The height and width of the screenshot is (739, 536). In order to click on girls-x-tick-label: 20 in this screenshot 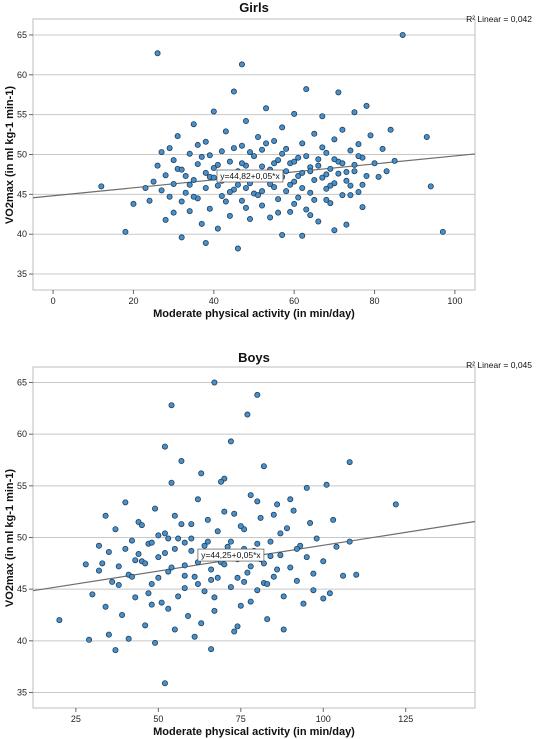, I will do `click(133, 301)`.